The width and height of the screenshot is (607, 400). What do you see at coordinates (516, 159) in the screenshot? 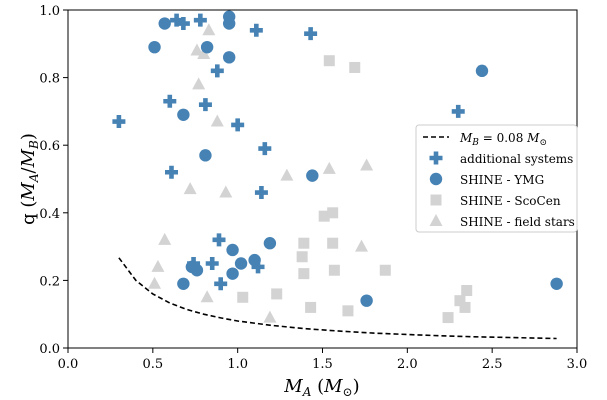
I see `legend-label: additional systems` at bounding box center [516, 159].